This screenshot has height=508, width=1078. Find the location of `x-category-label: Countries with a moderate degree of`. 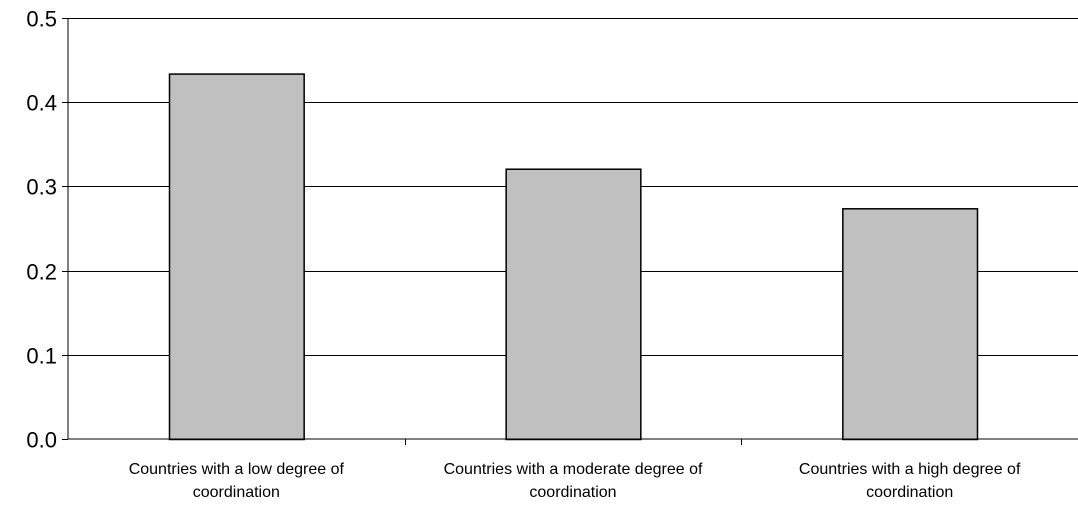

x-category-label: Countries with a moderate degree of is located at coordinates (573, 469).